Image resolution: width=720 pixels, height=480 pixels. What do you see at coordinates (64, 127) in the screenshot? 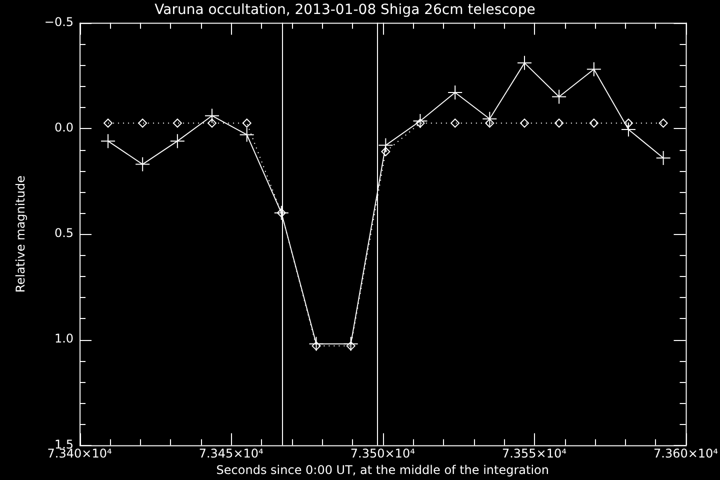
I see `y-tick-label: 0.0` at bounding box center [64, 127].